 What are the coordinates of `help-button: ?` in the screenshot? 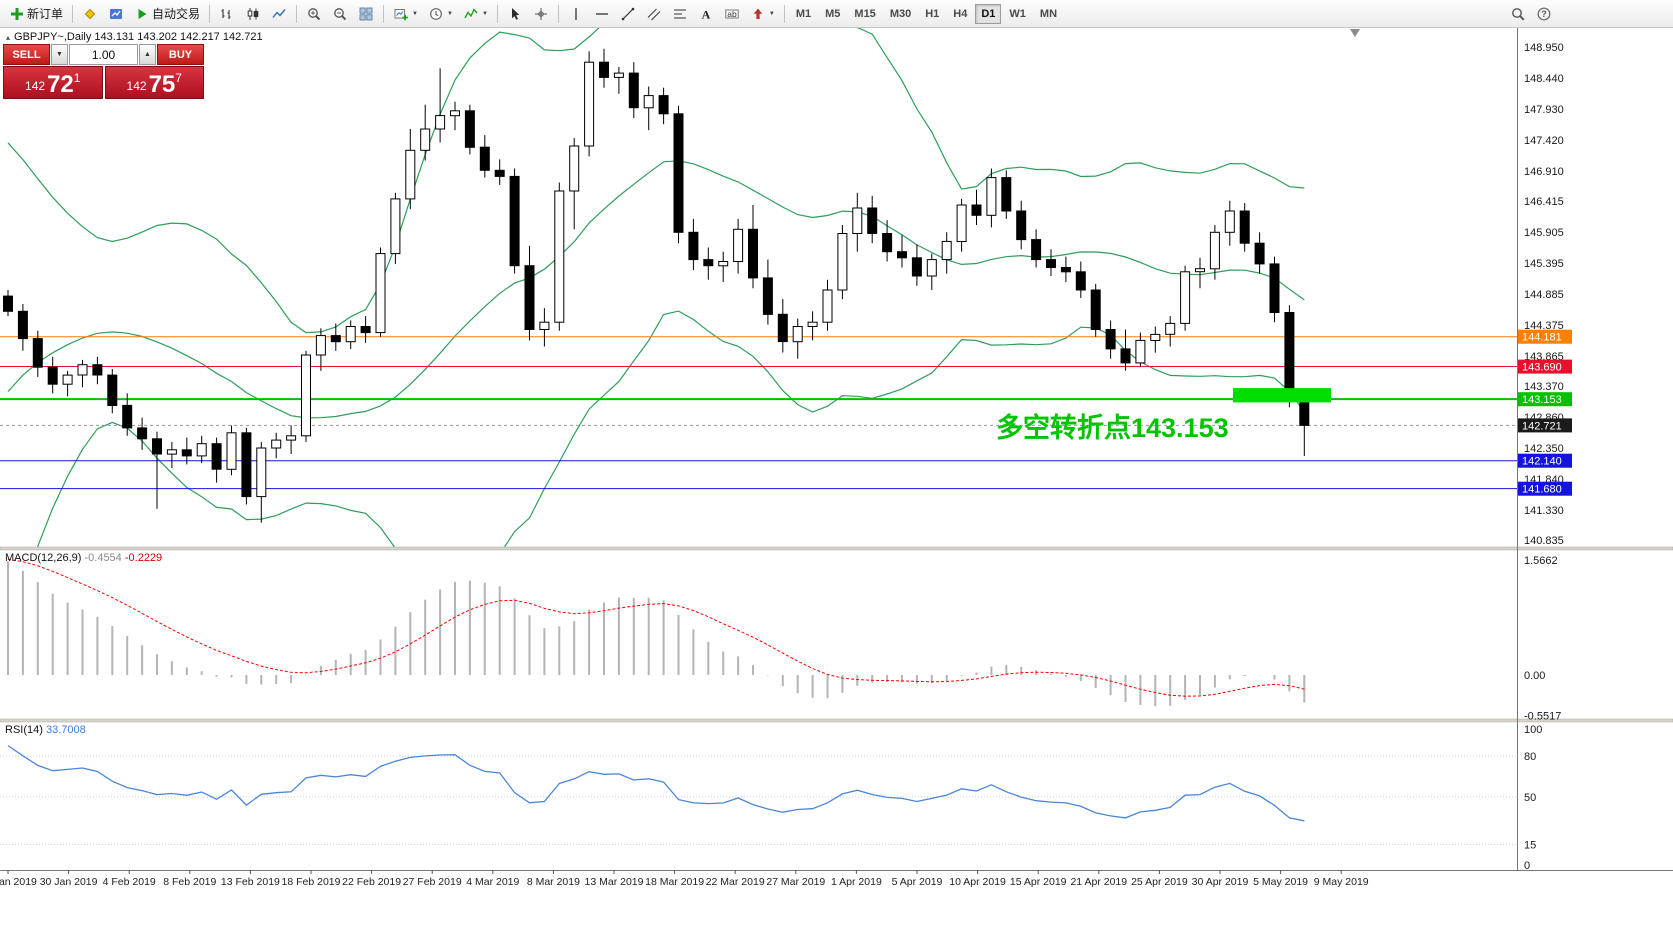 It's located at (1544, 14).